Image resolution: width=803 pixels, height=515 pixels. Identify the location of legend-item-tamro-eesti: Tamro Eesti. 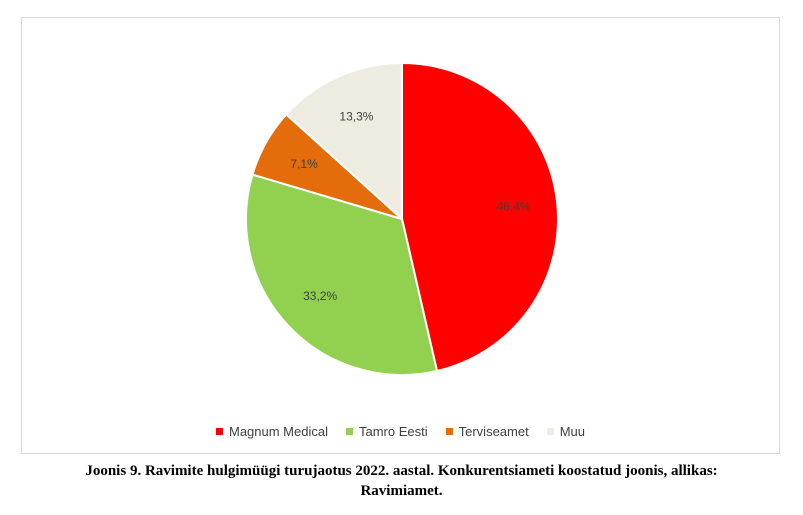
(387, 431).